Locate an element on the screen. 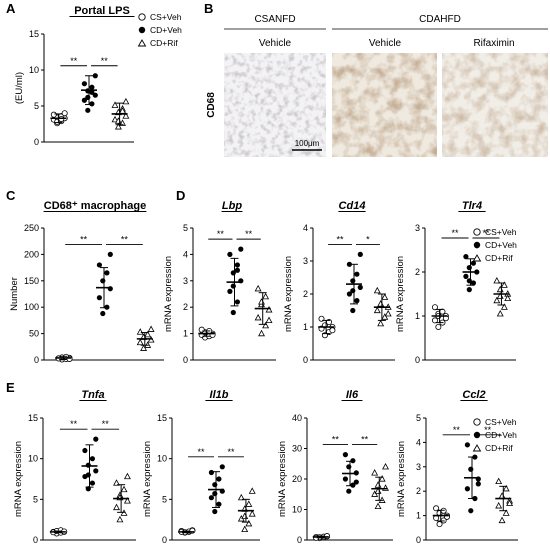 Image resolution: width=550 pixels, height=553 pixels. y-tick-label: 40 is located at coordinates (297, 418).